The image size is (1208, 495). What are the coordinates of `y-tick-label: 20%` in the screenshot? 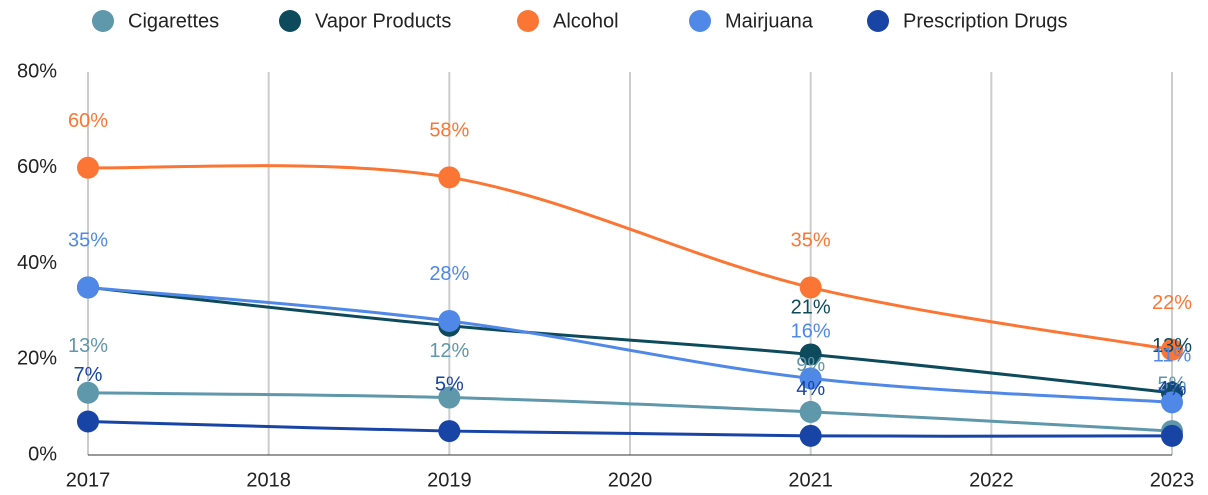 It's located at (37, 359).